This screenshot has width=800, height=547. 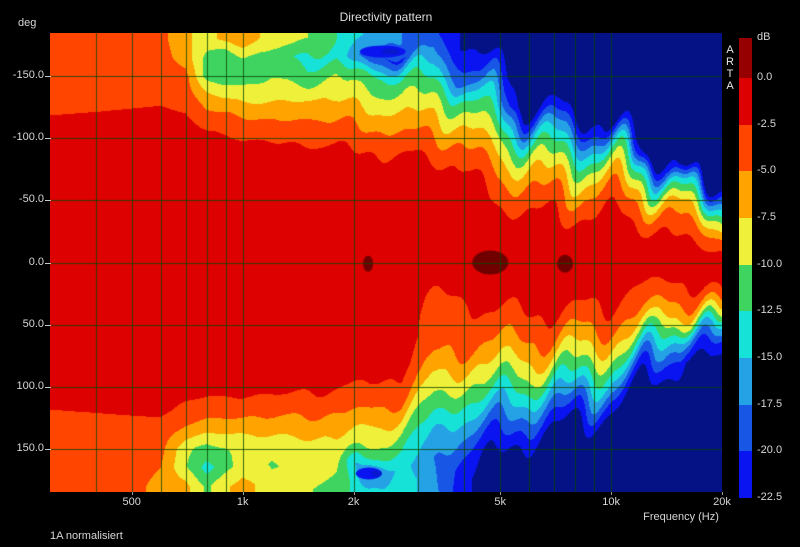 What do you see at coordinates (33, 323) in the screenshot?
I see `y-tick-label: 50.0` at bounding box center [33, 323].